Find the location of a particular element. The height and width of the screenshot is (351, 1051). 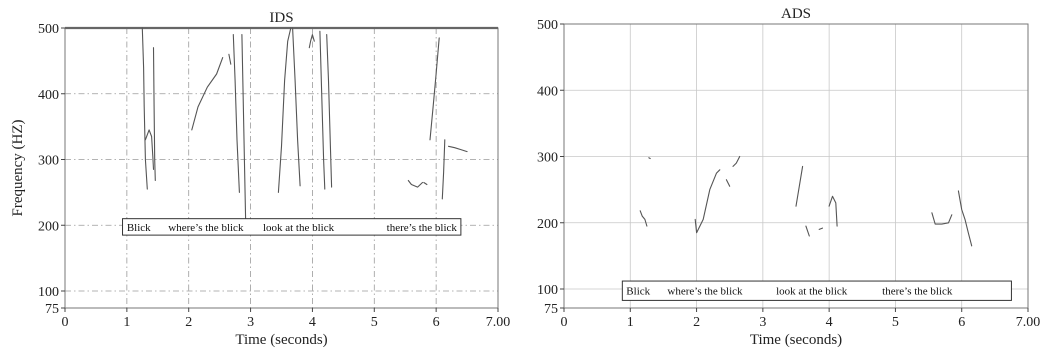

chart-title: IDS is located at coordinates (281, 18).